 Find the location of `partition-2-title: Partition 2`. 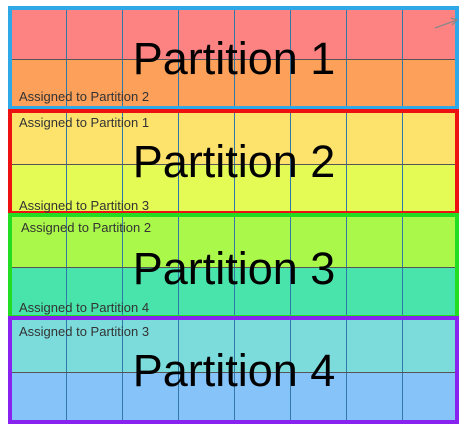

partition-2-title: Partition 2 is located at coordinates (234, 161).